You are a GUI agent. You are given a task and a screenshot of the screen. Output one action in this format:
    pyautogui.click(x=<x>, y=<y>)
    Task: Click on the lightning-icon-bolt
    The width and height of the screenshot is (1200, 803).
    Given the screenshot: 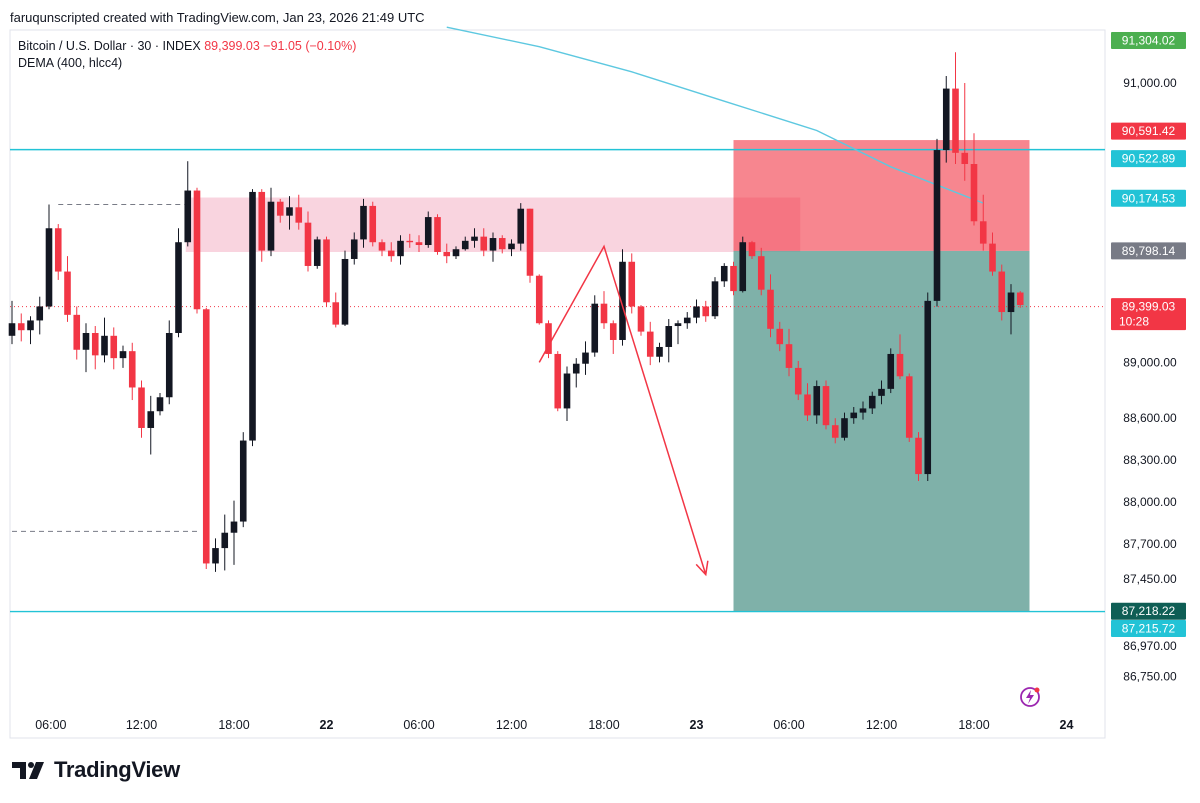 What is the action you would take?
    pyautogui.click(x=1030, y=697)
    